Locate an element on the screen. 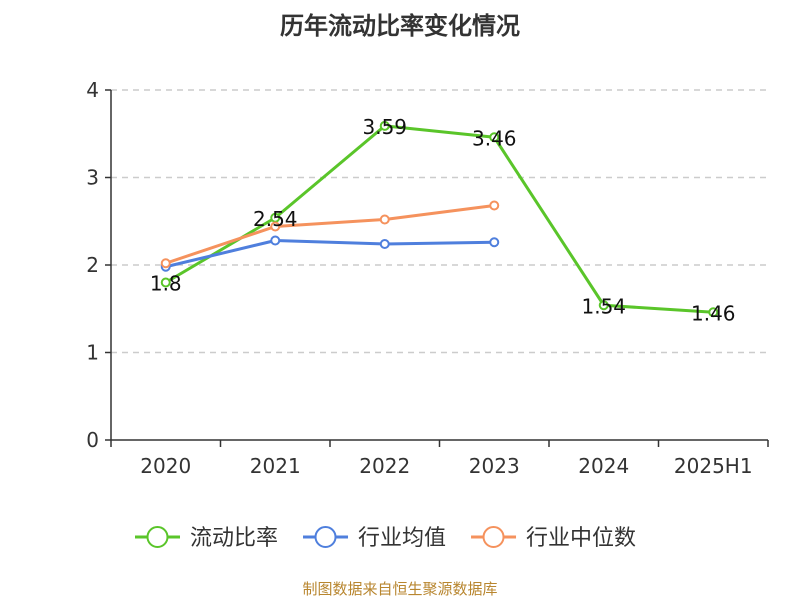 The width and height of the screenshot is (800, 600). x-tick-label: 2025H1 is located at coordinates (713, 466).